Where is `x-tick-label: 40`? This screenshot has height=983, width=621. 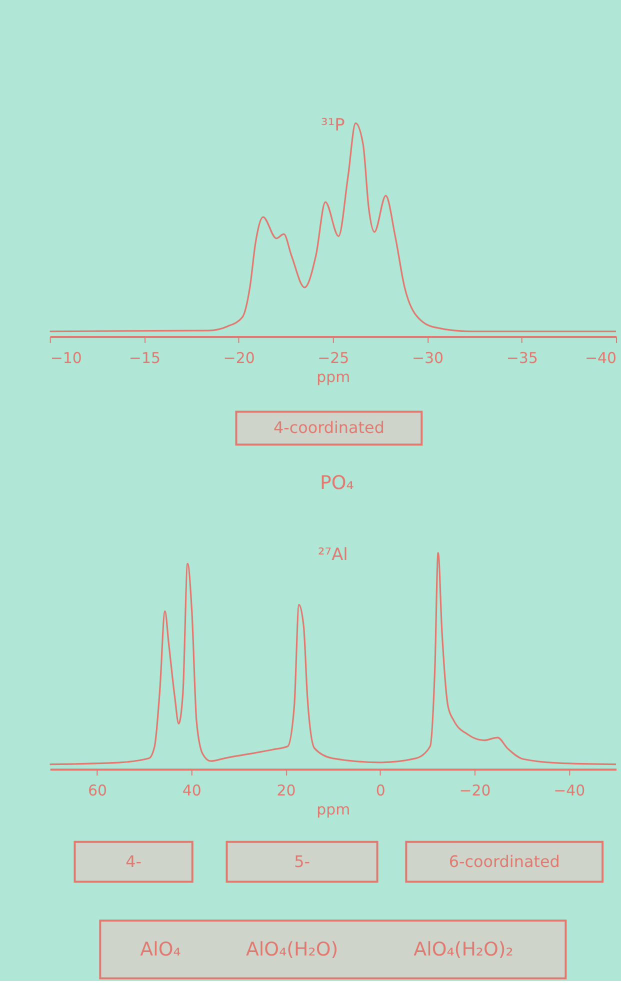
x-tick-label: 40 is located at coordinates (192, 791).